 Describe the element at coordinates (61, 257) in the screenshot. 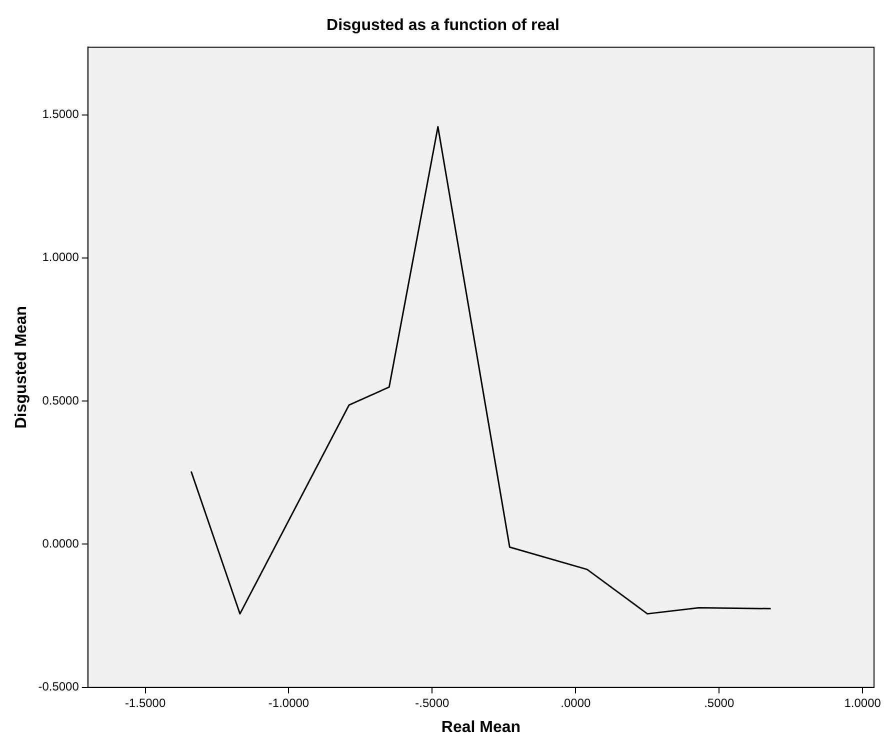

I see `y-tick-label: 1.0000` at that location.